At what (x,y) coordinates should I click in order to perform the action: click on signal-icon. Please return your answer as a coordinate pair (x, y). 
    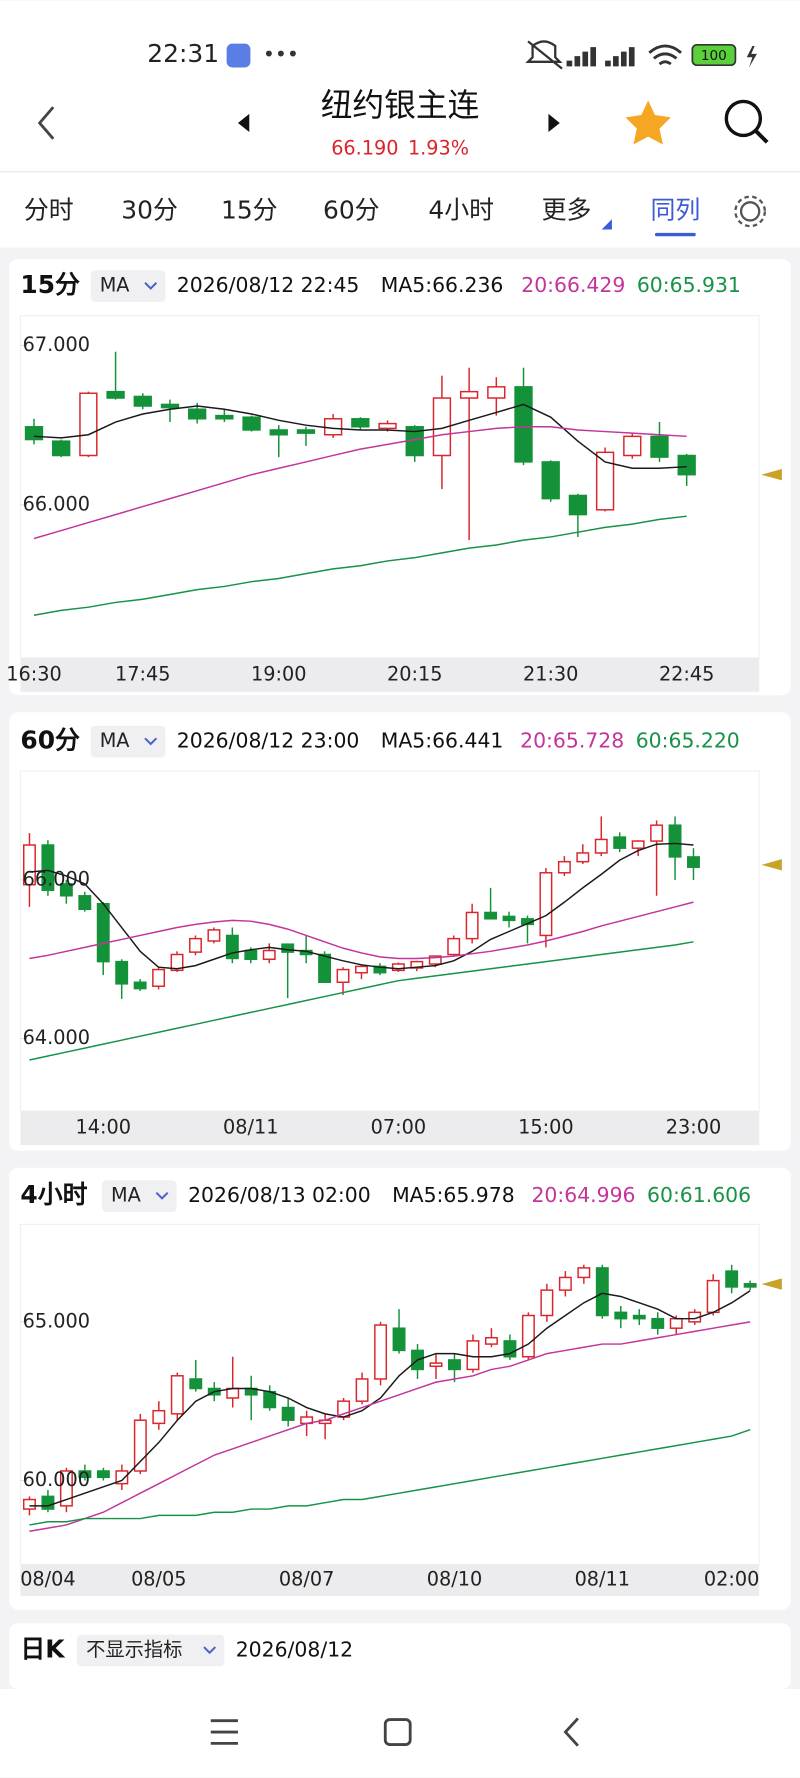
    Looking at the image, I should click on (600, 57).